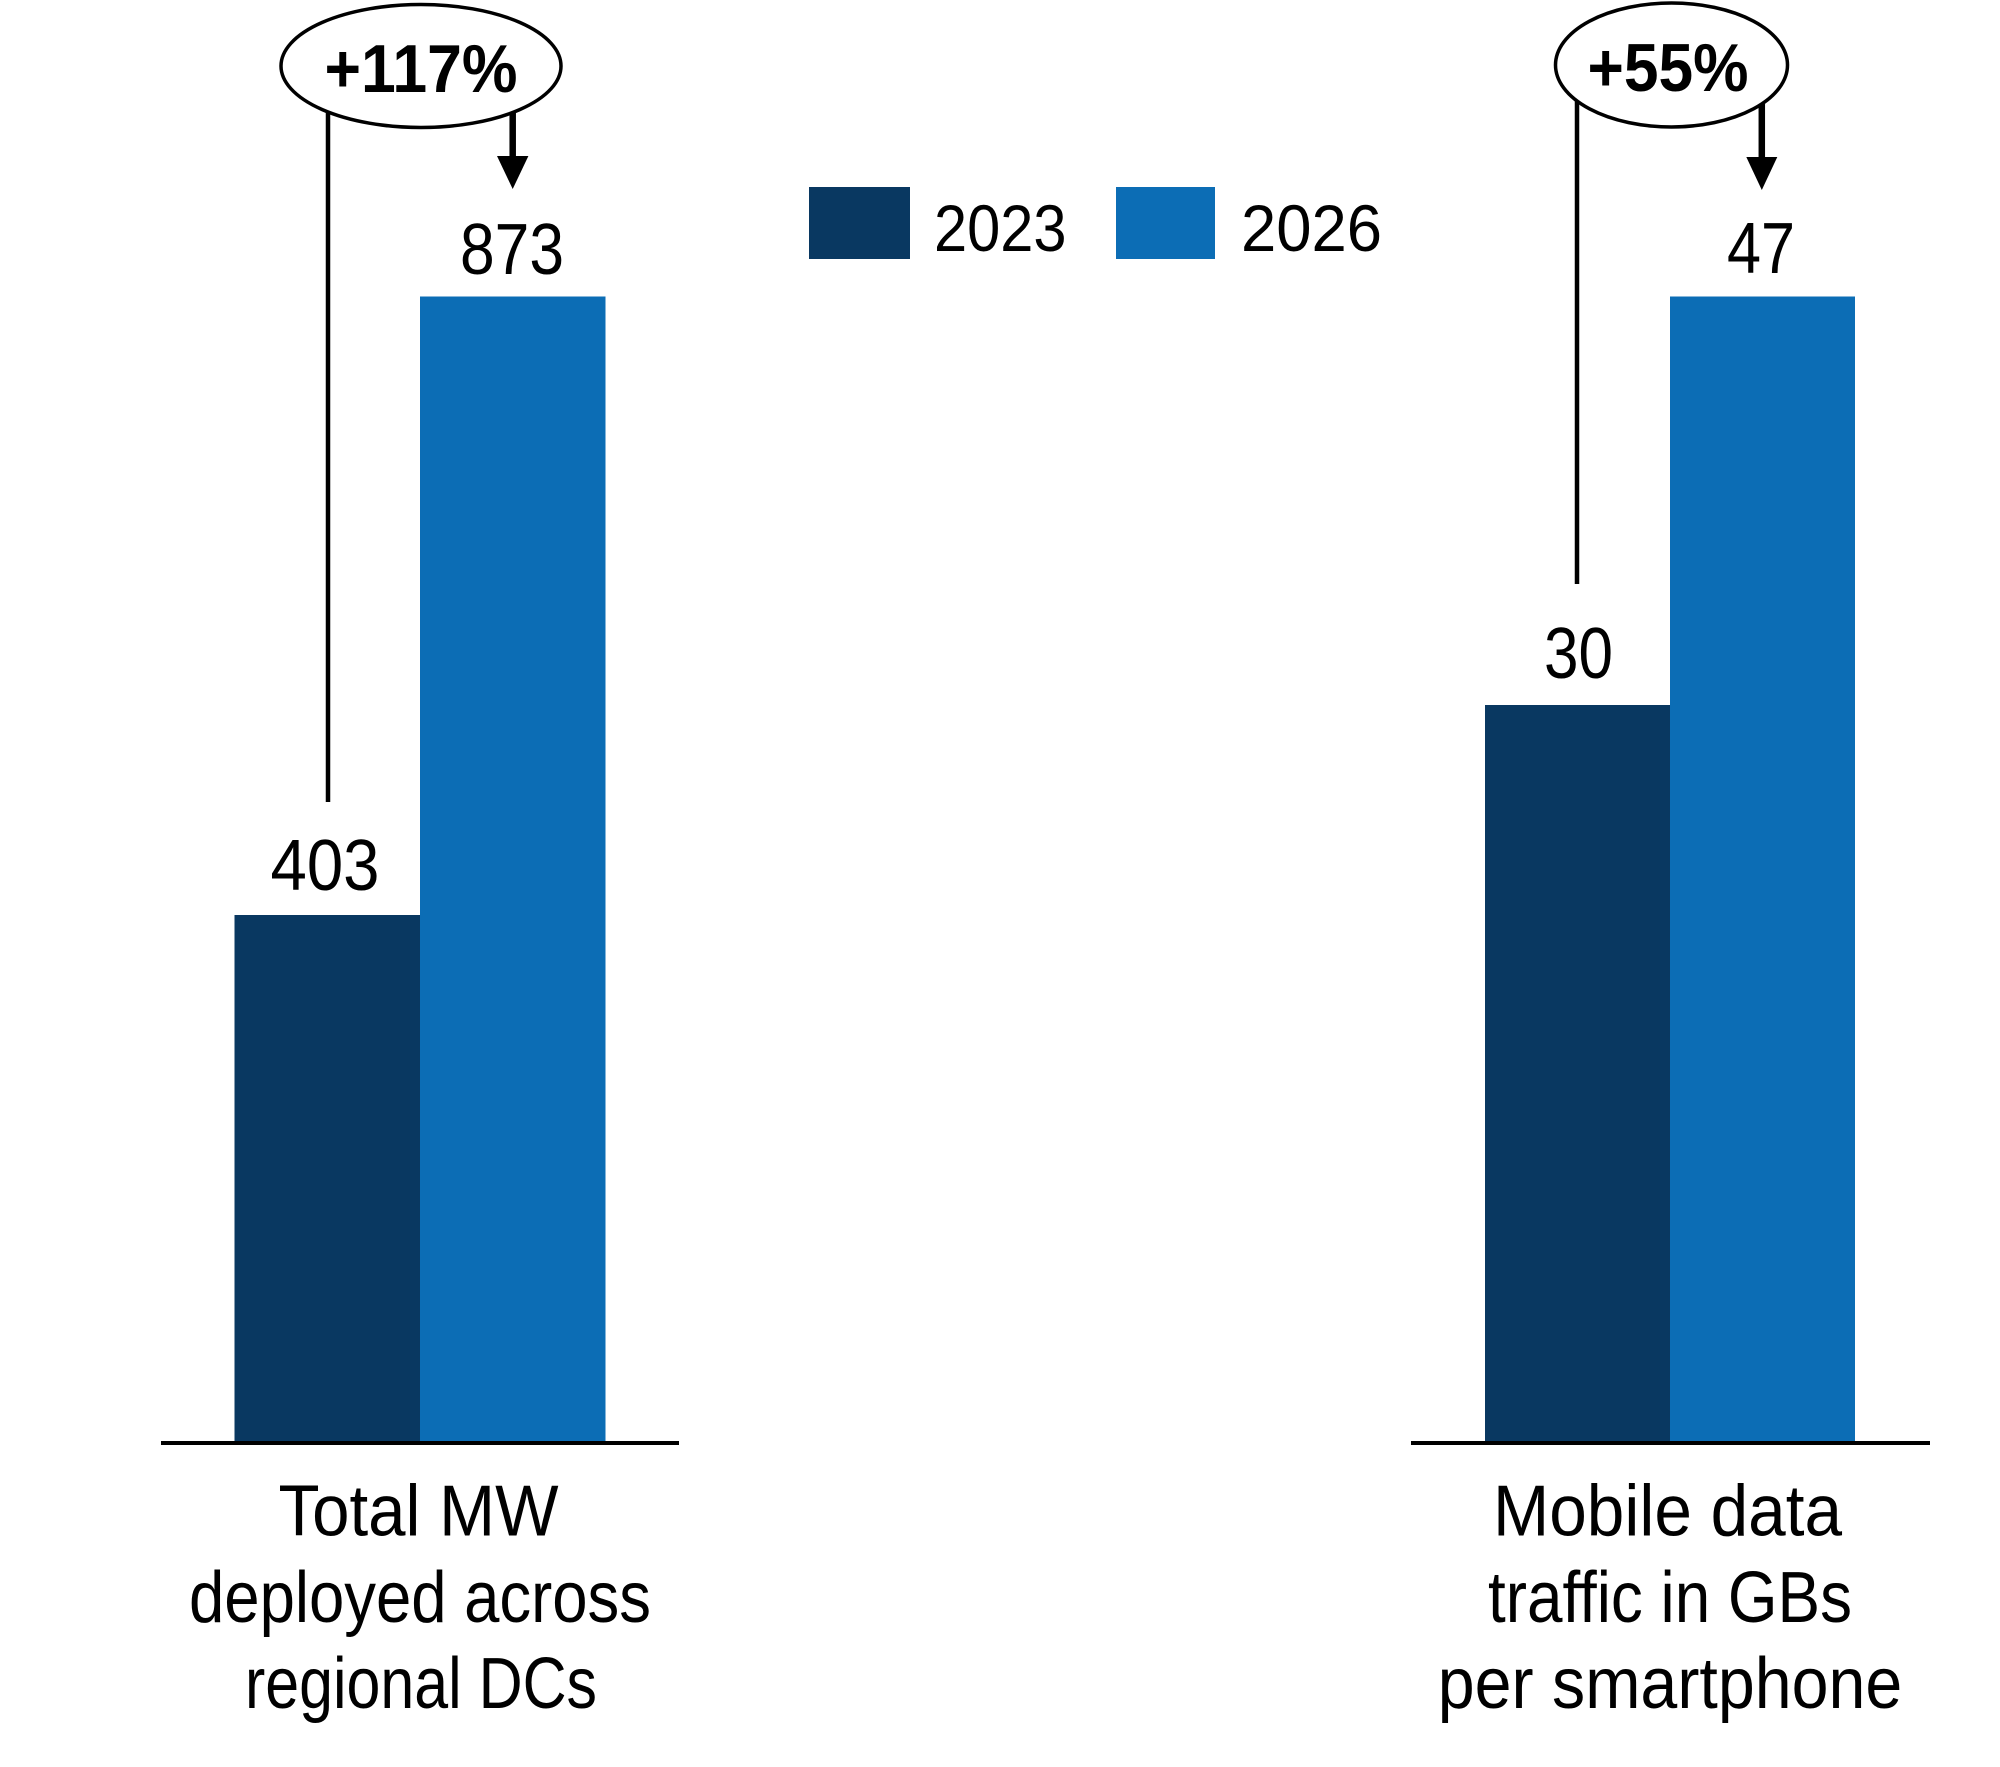  Describe the element at coordinates (325, 866) in the screenshot. I see `svg-text: 403` at that location.